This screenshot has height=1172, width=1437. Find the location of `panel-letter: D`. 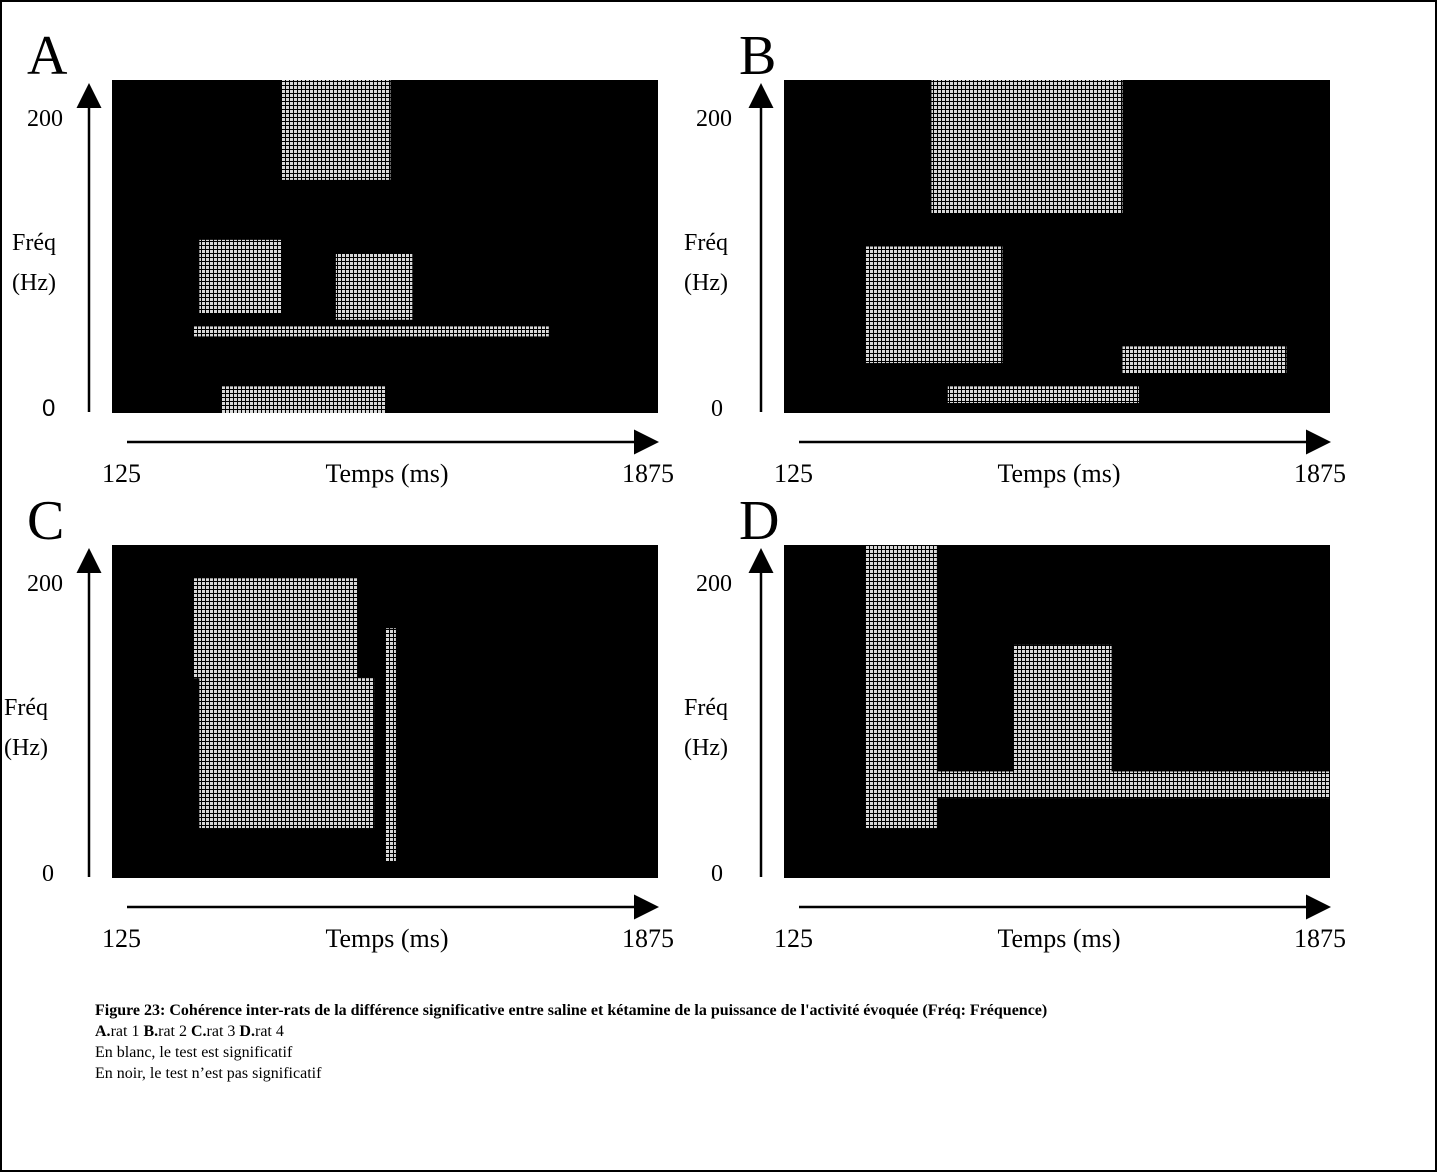

panel-letter: D is located at coordinates (759, 521).